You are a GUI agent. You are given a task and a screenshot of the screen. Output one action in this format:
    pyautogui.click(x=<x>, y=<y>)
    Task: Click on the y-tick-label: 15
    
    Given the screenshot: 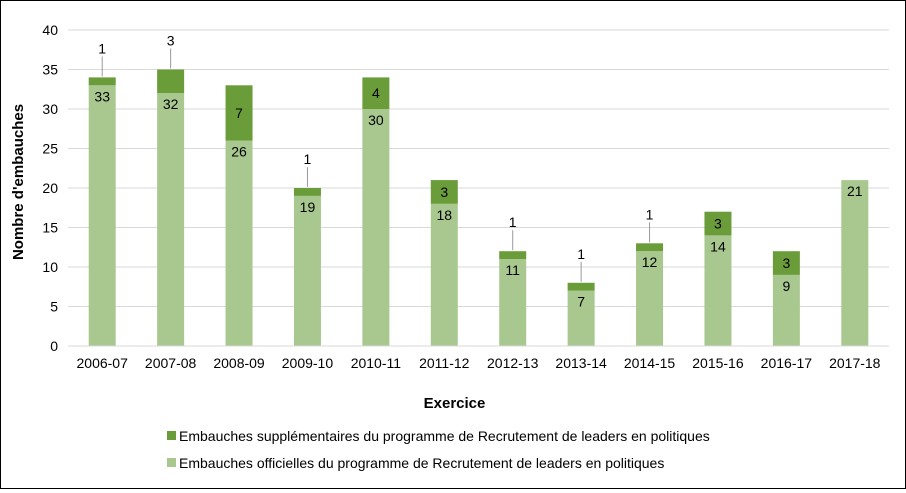 What is the action you would take?
    pyautogui.click(x=50, y=228)
    